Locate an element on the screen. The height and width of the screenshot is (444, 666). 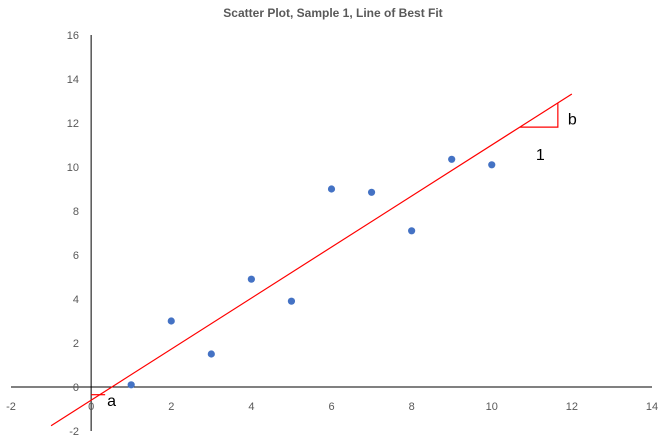
x-tick-label: 6 is located at coordinates (331, 407).